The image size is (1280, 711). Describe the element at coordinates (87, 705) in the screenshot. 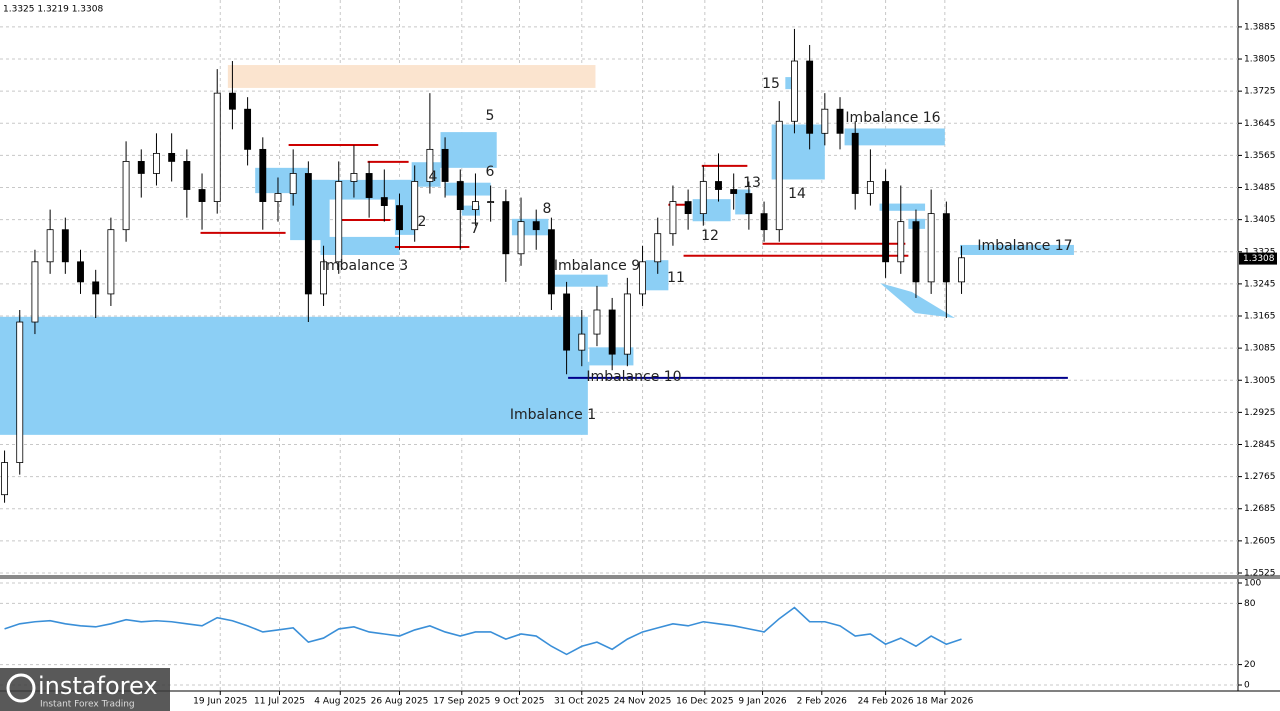

I see `logo-tagline: Instant Forex Trading` at that location.